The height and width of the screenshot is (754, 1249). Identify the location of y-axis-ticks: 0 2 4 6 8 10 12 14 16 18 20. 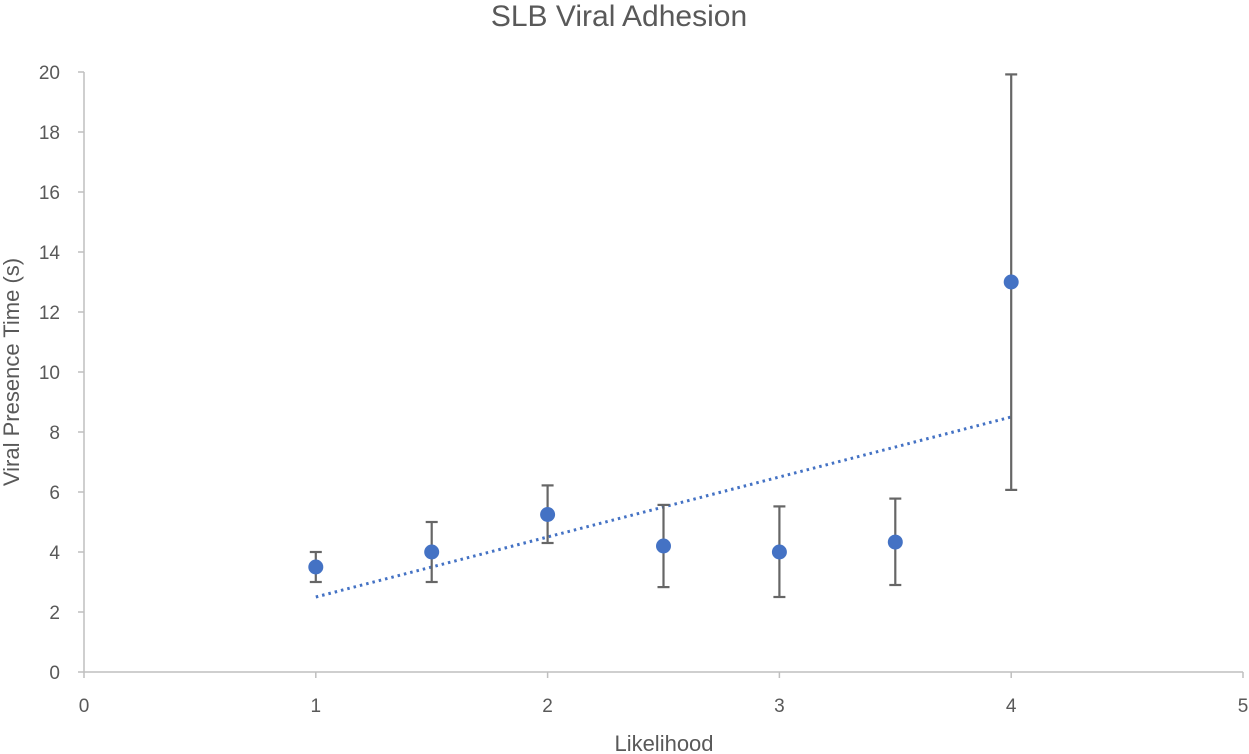
(61, 373).